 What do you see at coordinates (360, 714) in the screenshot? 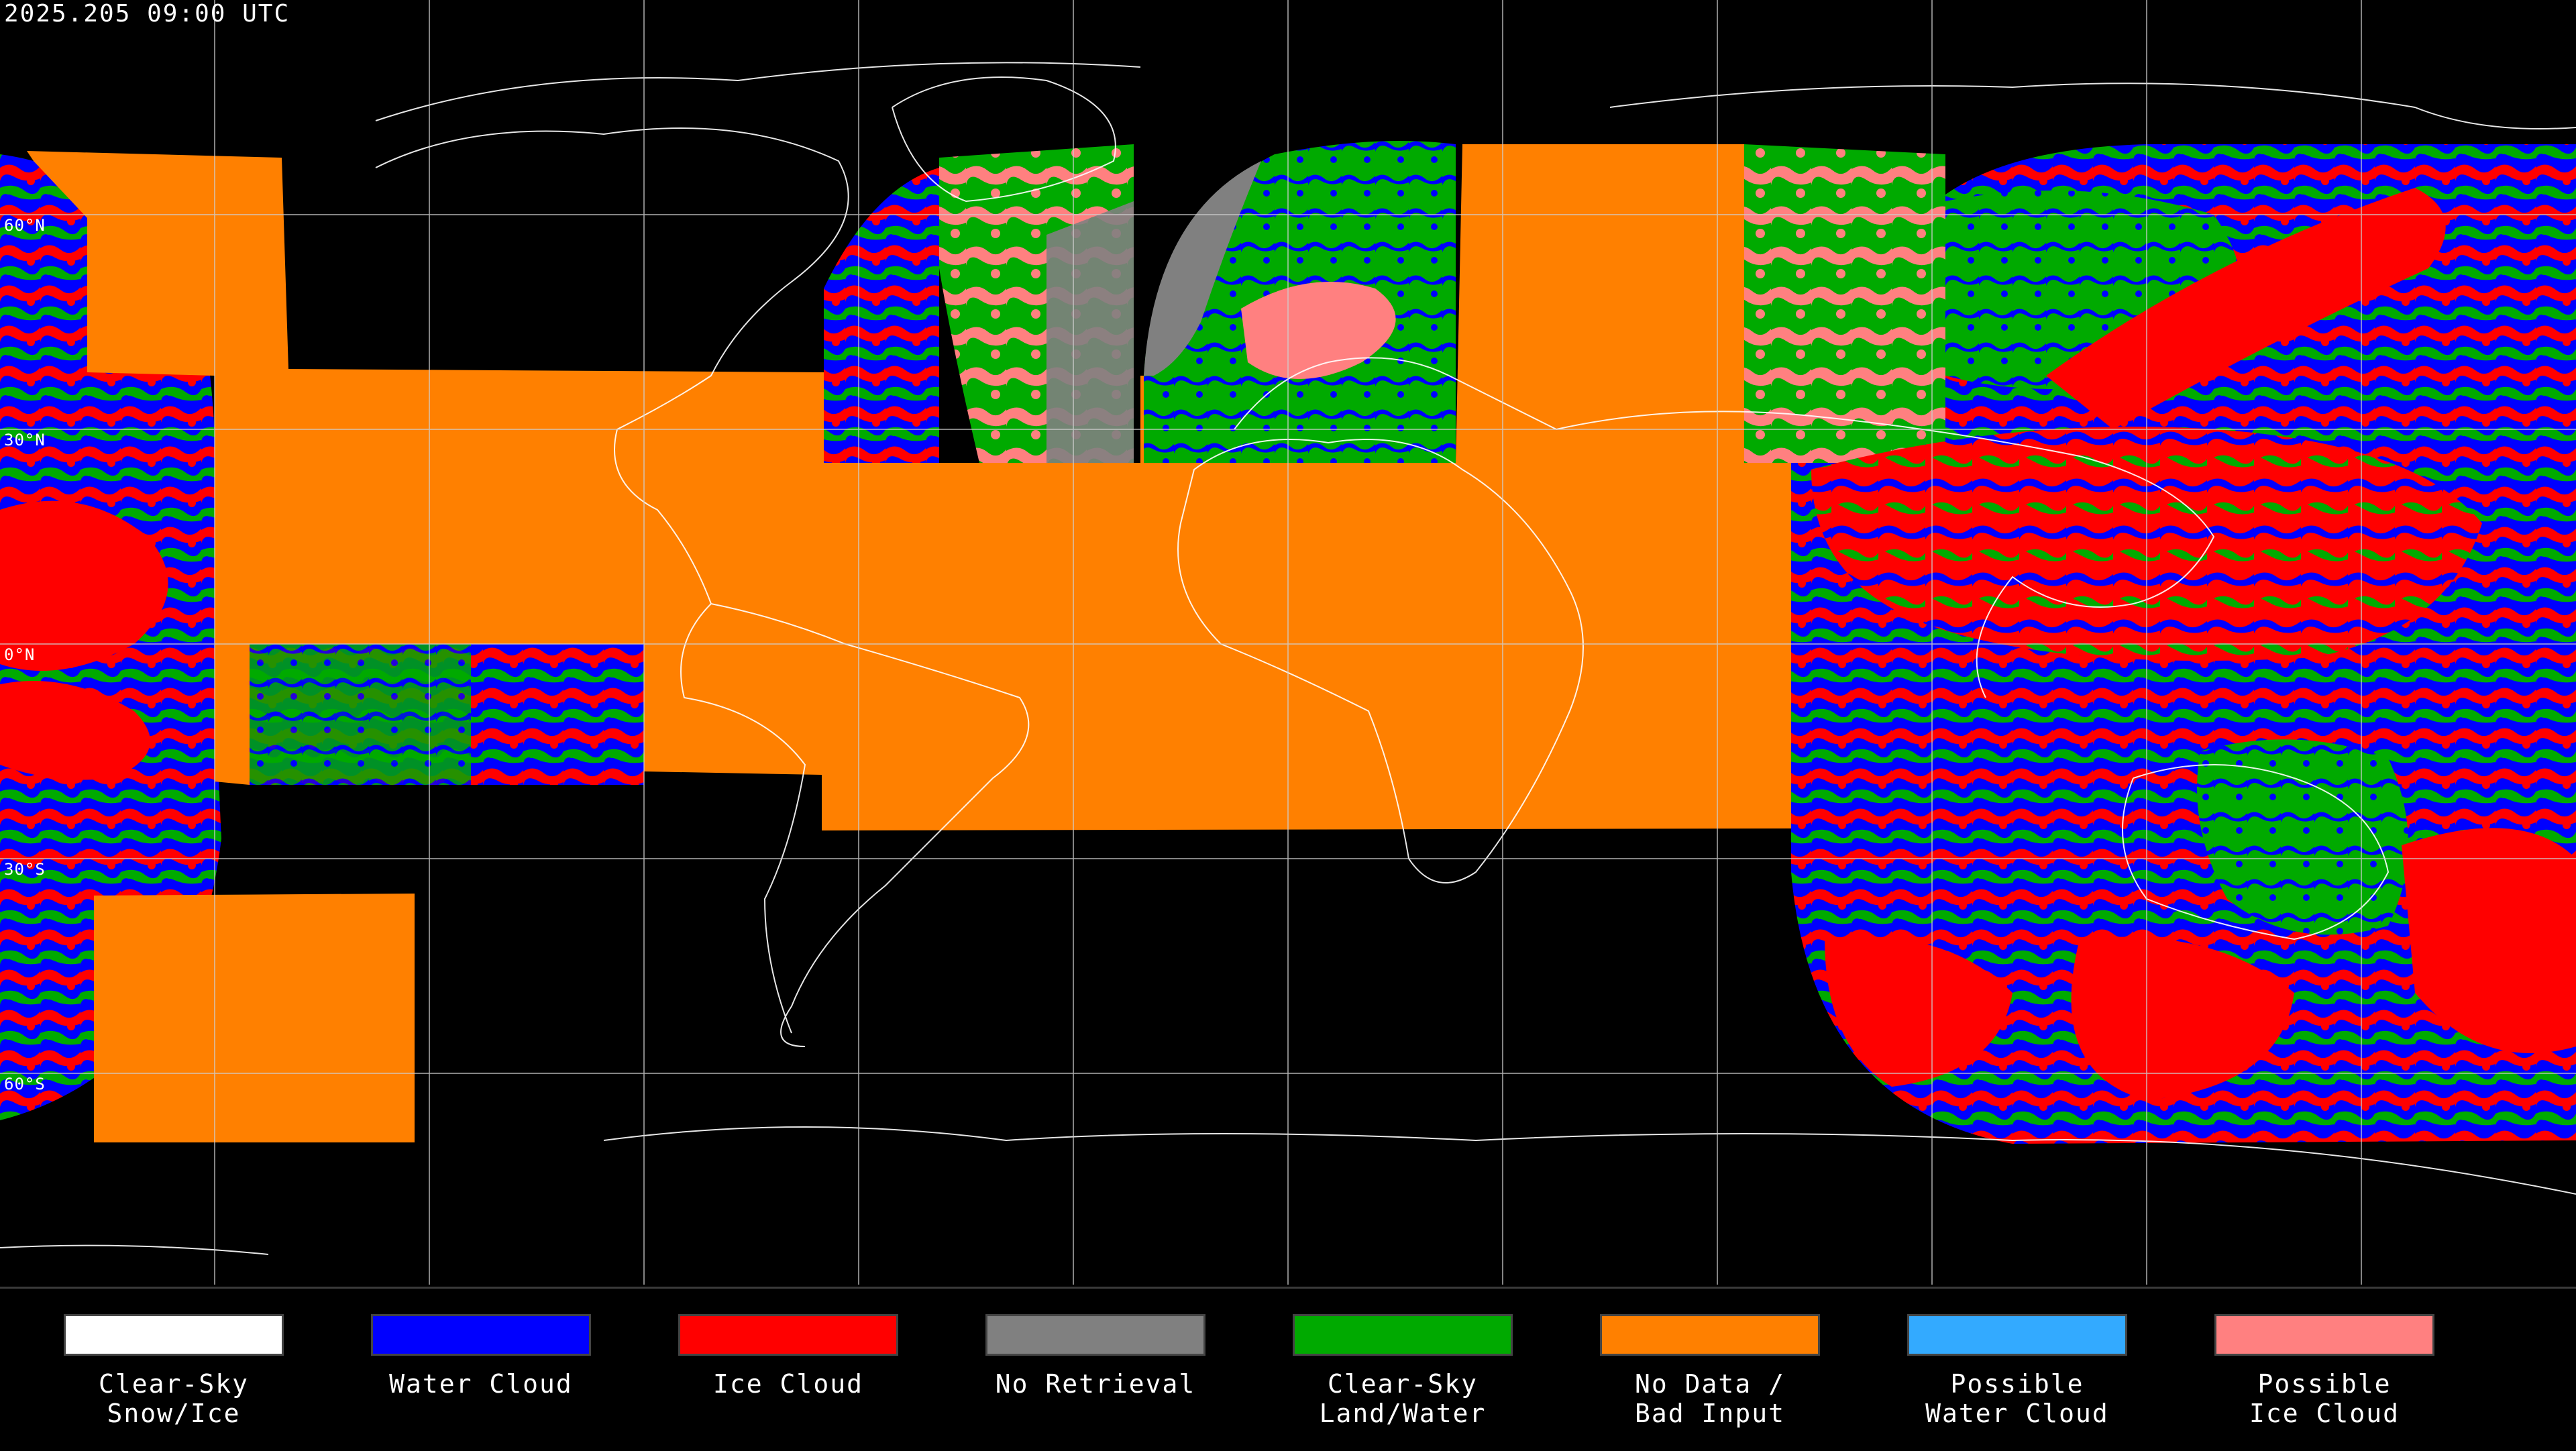
I see `tropical-pacific-green` at bounding box center [360, 714].